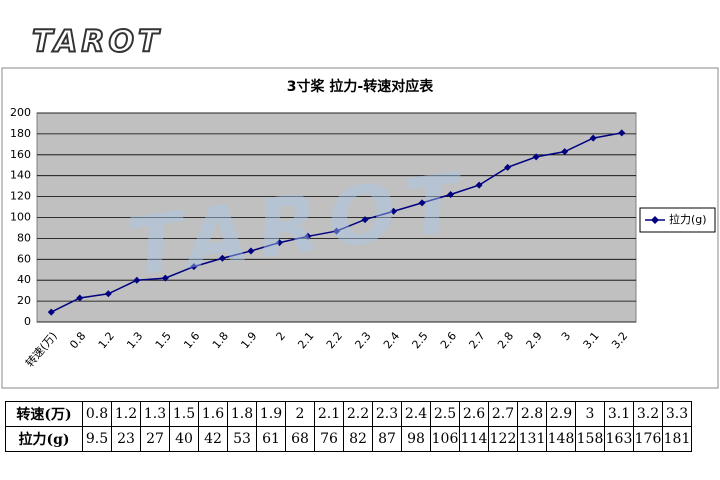 This screenshot has height=480, width=720. I want to click on table-cell: 1.2, so click(126, 414).